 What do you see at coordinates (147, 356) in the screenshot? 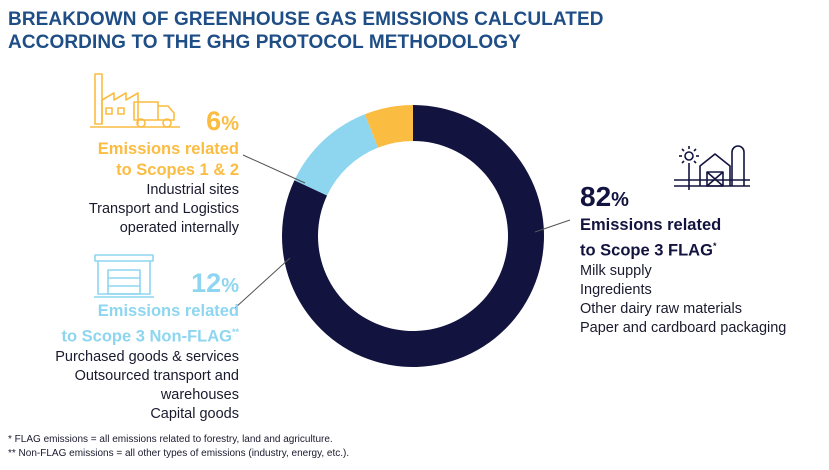
I see `list-item: Purchased goods & services` at bounding box center [147, 356].